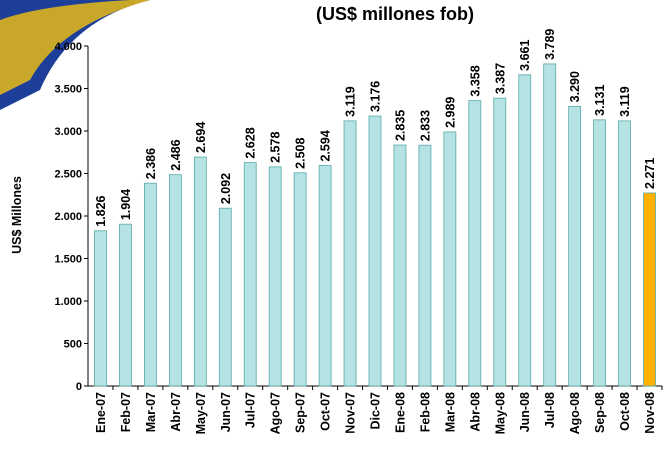 The width and height of the screenshot is (664, 465). Describe the element at coordinates (600, 412) in the screenshot. I see `x-tick-label: Sep-08` at that location.